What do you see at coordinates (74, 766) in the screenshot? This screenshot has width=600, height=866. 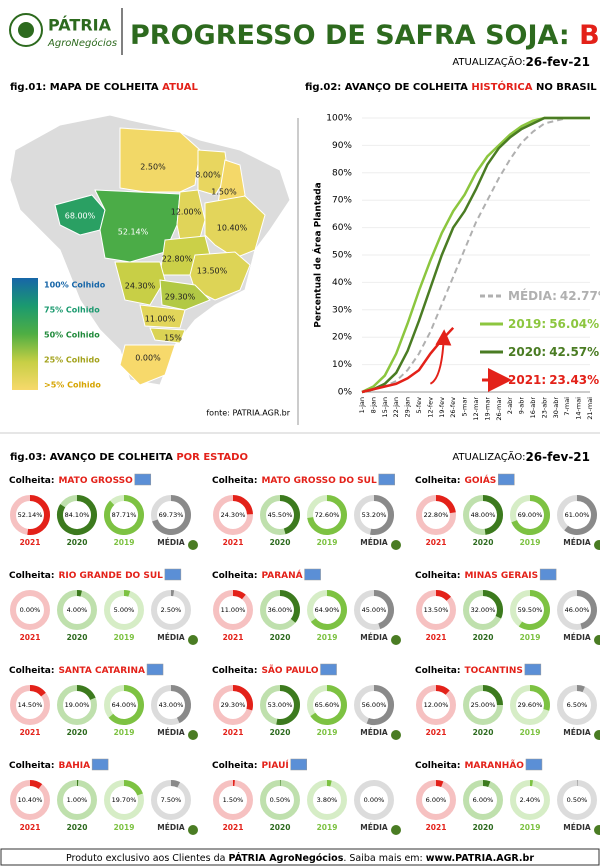 I see `state-name: BAHIA` at bounding box center [74, 766].